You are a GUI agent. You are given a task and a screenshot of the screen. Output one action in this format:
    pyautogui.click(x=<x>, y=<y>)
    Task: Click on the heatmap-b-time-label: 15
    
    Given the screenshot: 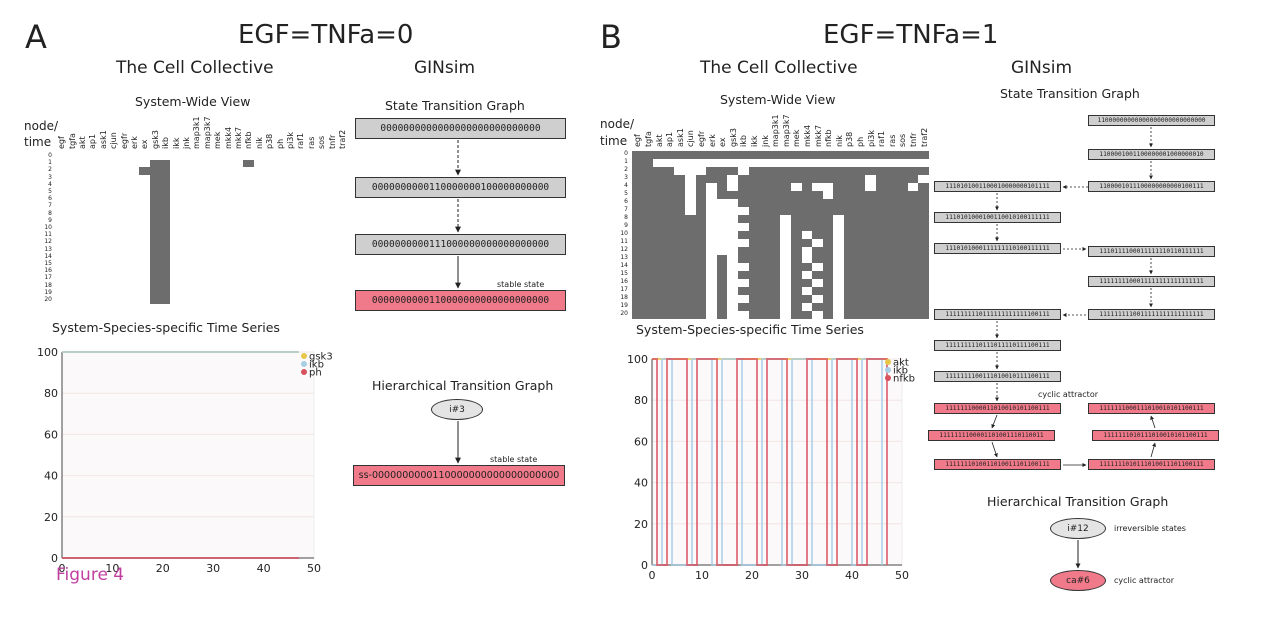 What is the action you would take?
    pyautogui.click(x=624, y=273)
    